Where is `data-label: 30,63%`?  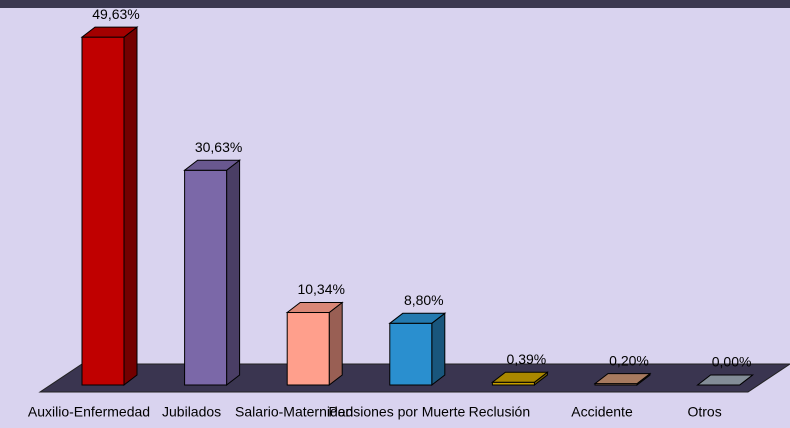
data-label: 30,63% is located at coordinates (218, 147).